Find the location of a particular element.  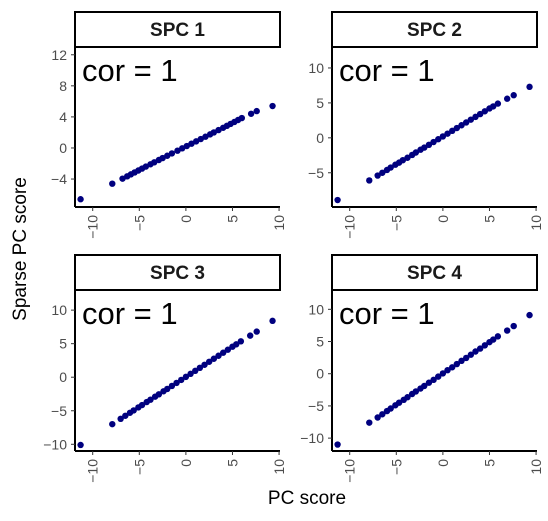

panel-title: SPC 1 is located at coordinates (177, 30).